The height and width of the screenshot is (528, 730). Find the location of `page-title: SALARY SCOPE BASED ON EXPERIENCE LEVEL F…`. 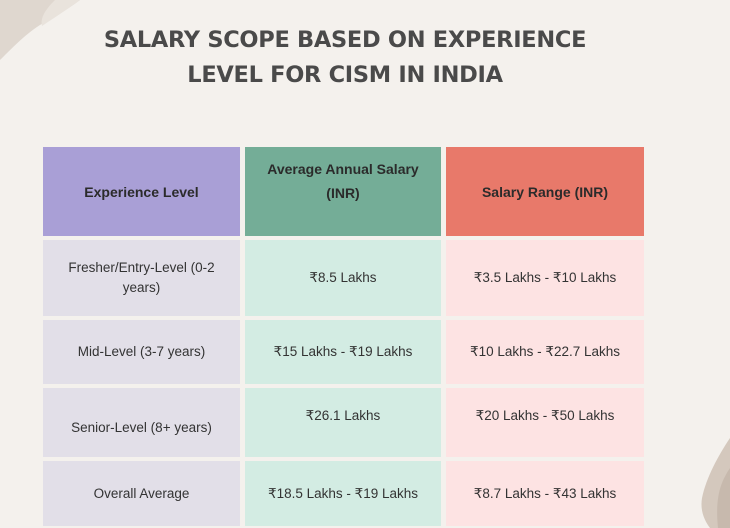

page-title: SALARY SCOPE BASED ON EXPERIENCE LEVEL F… is located at coordinates (345, 57).